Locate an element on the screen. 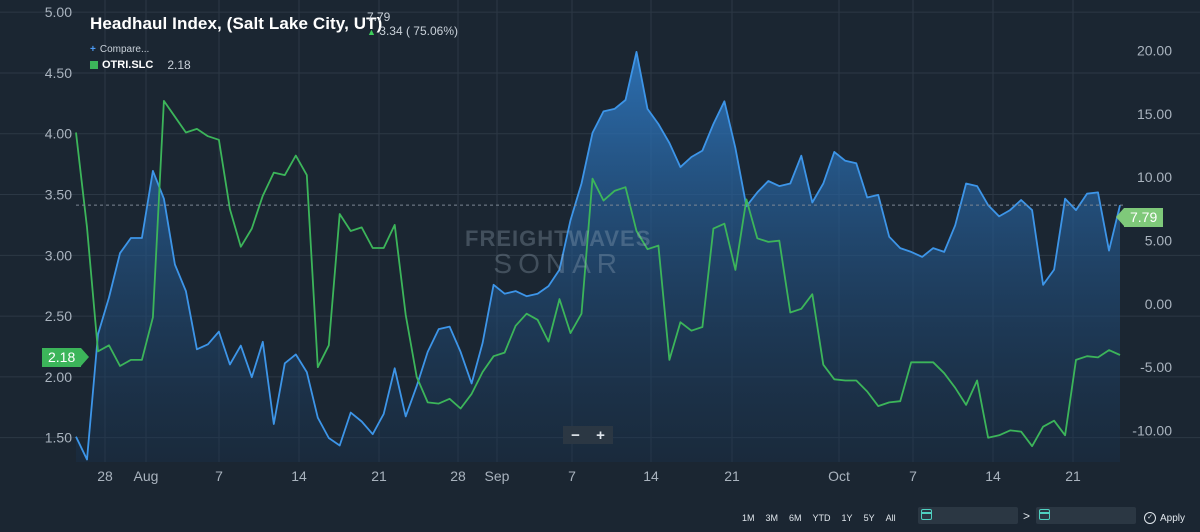 This screenshot has height=532, width=1200. plus-icon: + is located at coordinates (93, 49).